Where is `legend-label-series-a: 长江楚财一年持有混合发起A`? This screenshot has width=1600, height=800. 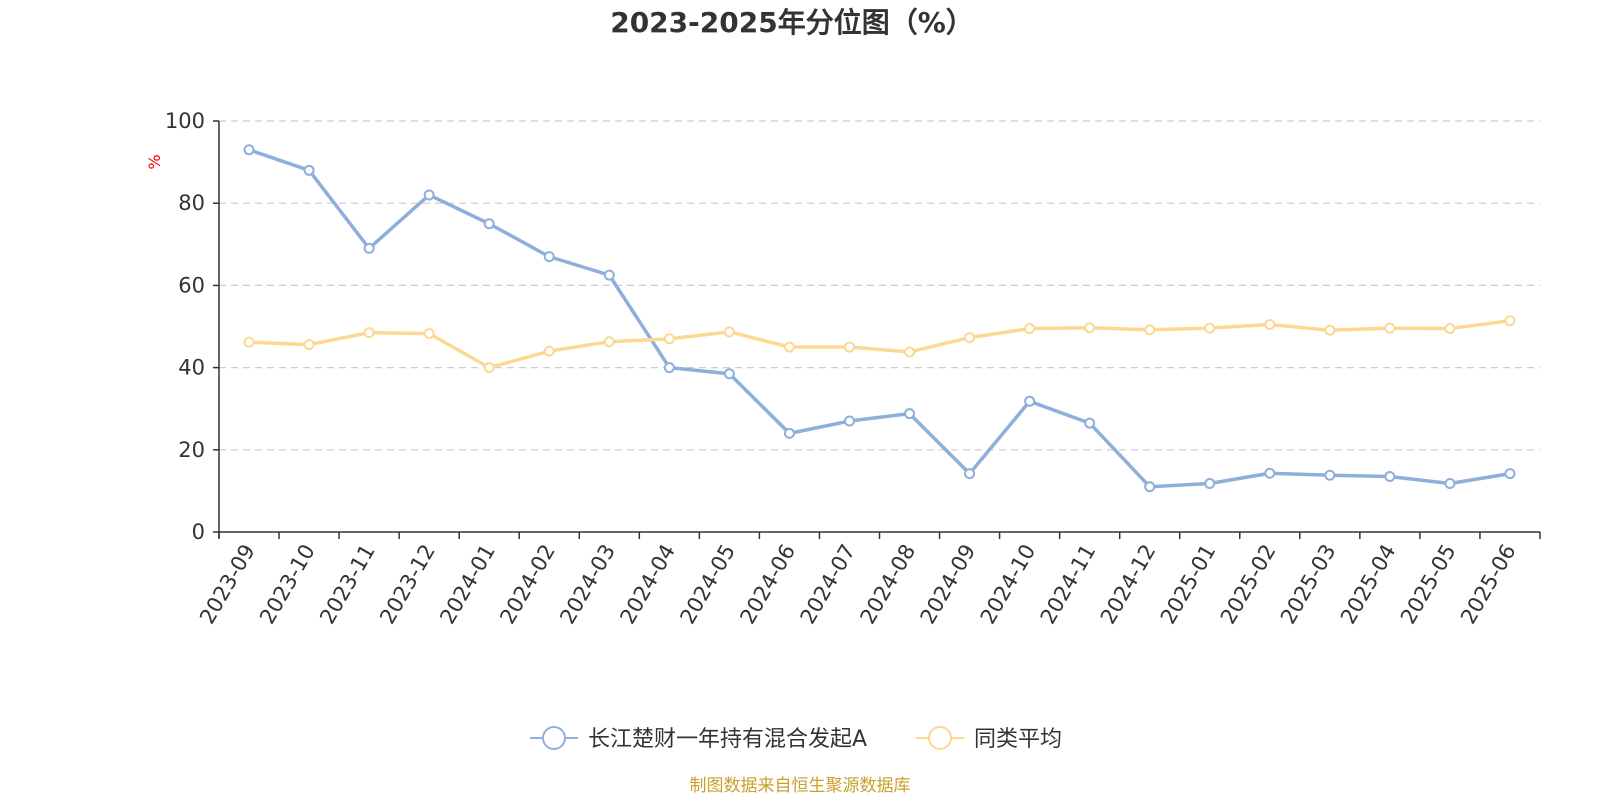 legend-label-series-a: 长江楚财一年持有混合发起A is located at coordinates (727, 739).